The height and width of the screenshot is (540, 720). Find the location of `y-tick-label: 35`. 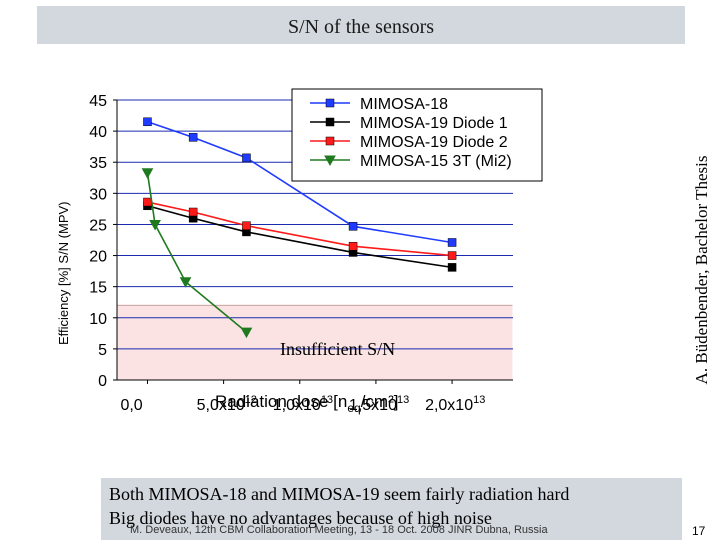

y-tick-label: 35 is located at coordinates (98, 163).